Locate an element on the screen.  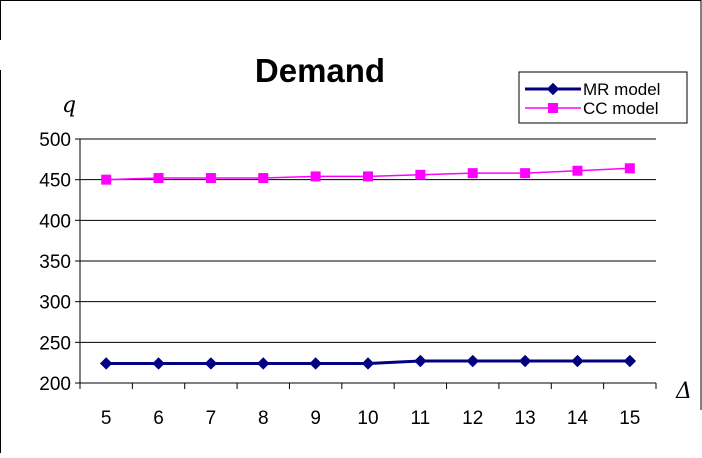
y-tick-label-300: 300 is located at coordinates (55, 303).